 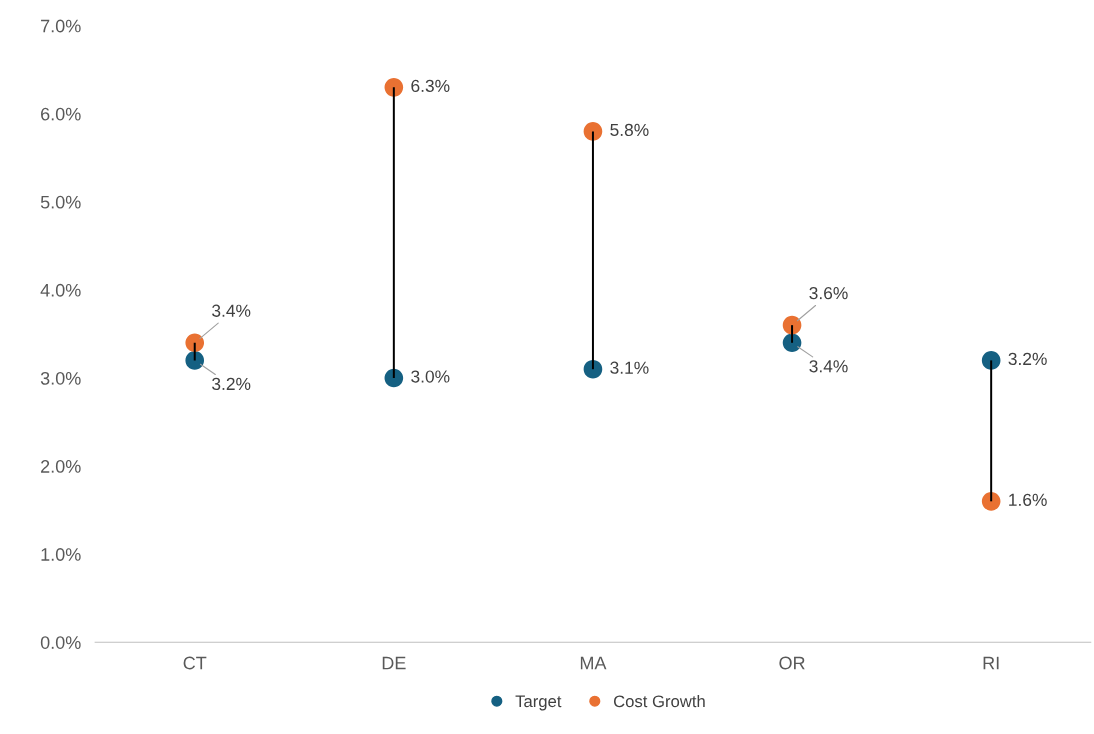 I want to click on y-tick-label: 2.0%, so click(x=61, y=466).